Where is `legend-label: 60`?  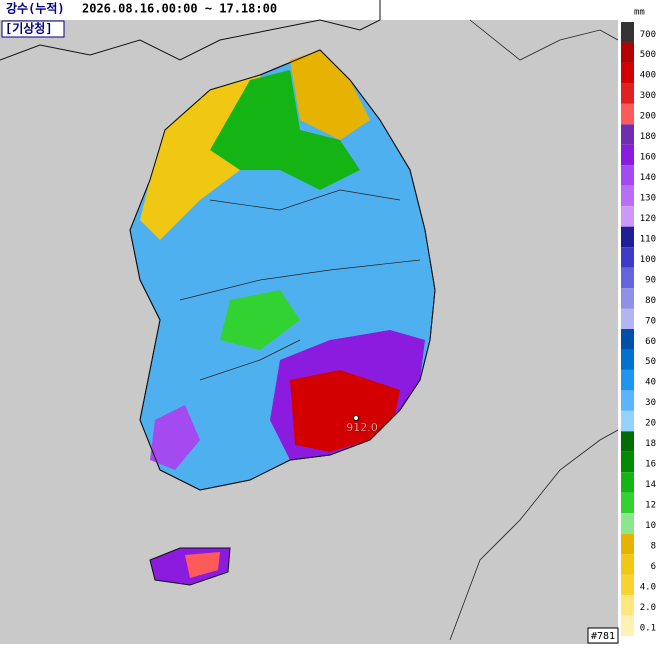 legend-label: 60 is located at coordinates (650, 342).